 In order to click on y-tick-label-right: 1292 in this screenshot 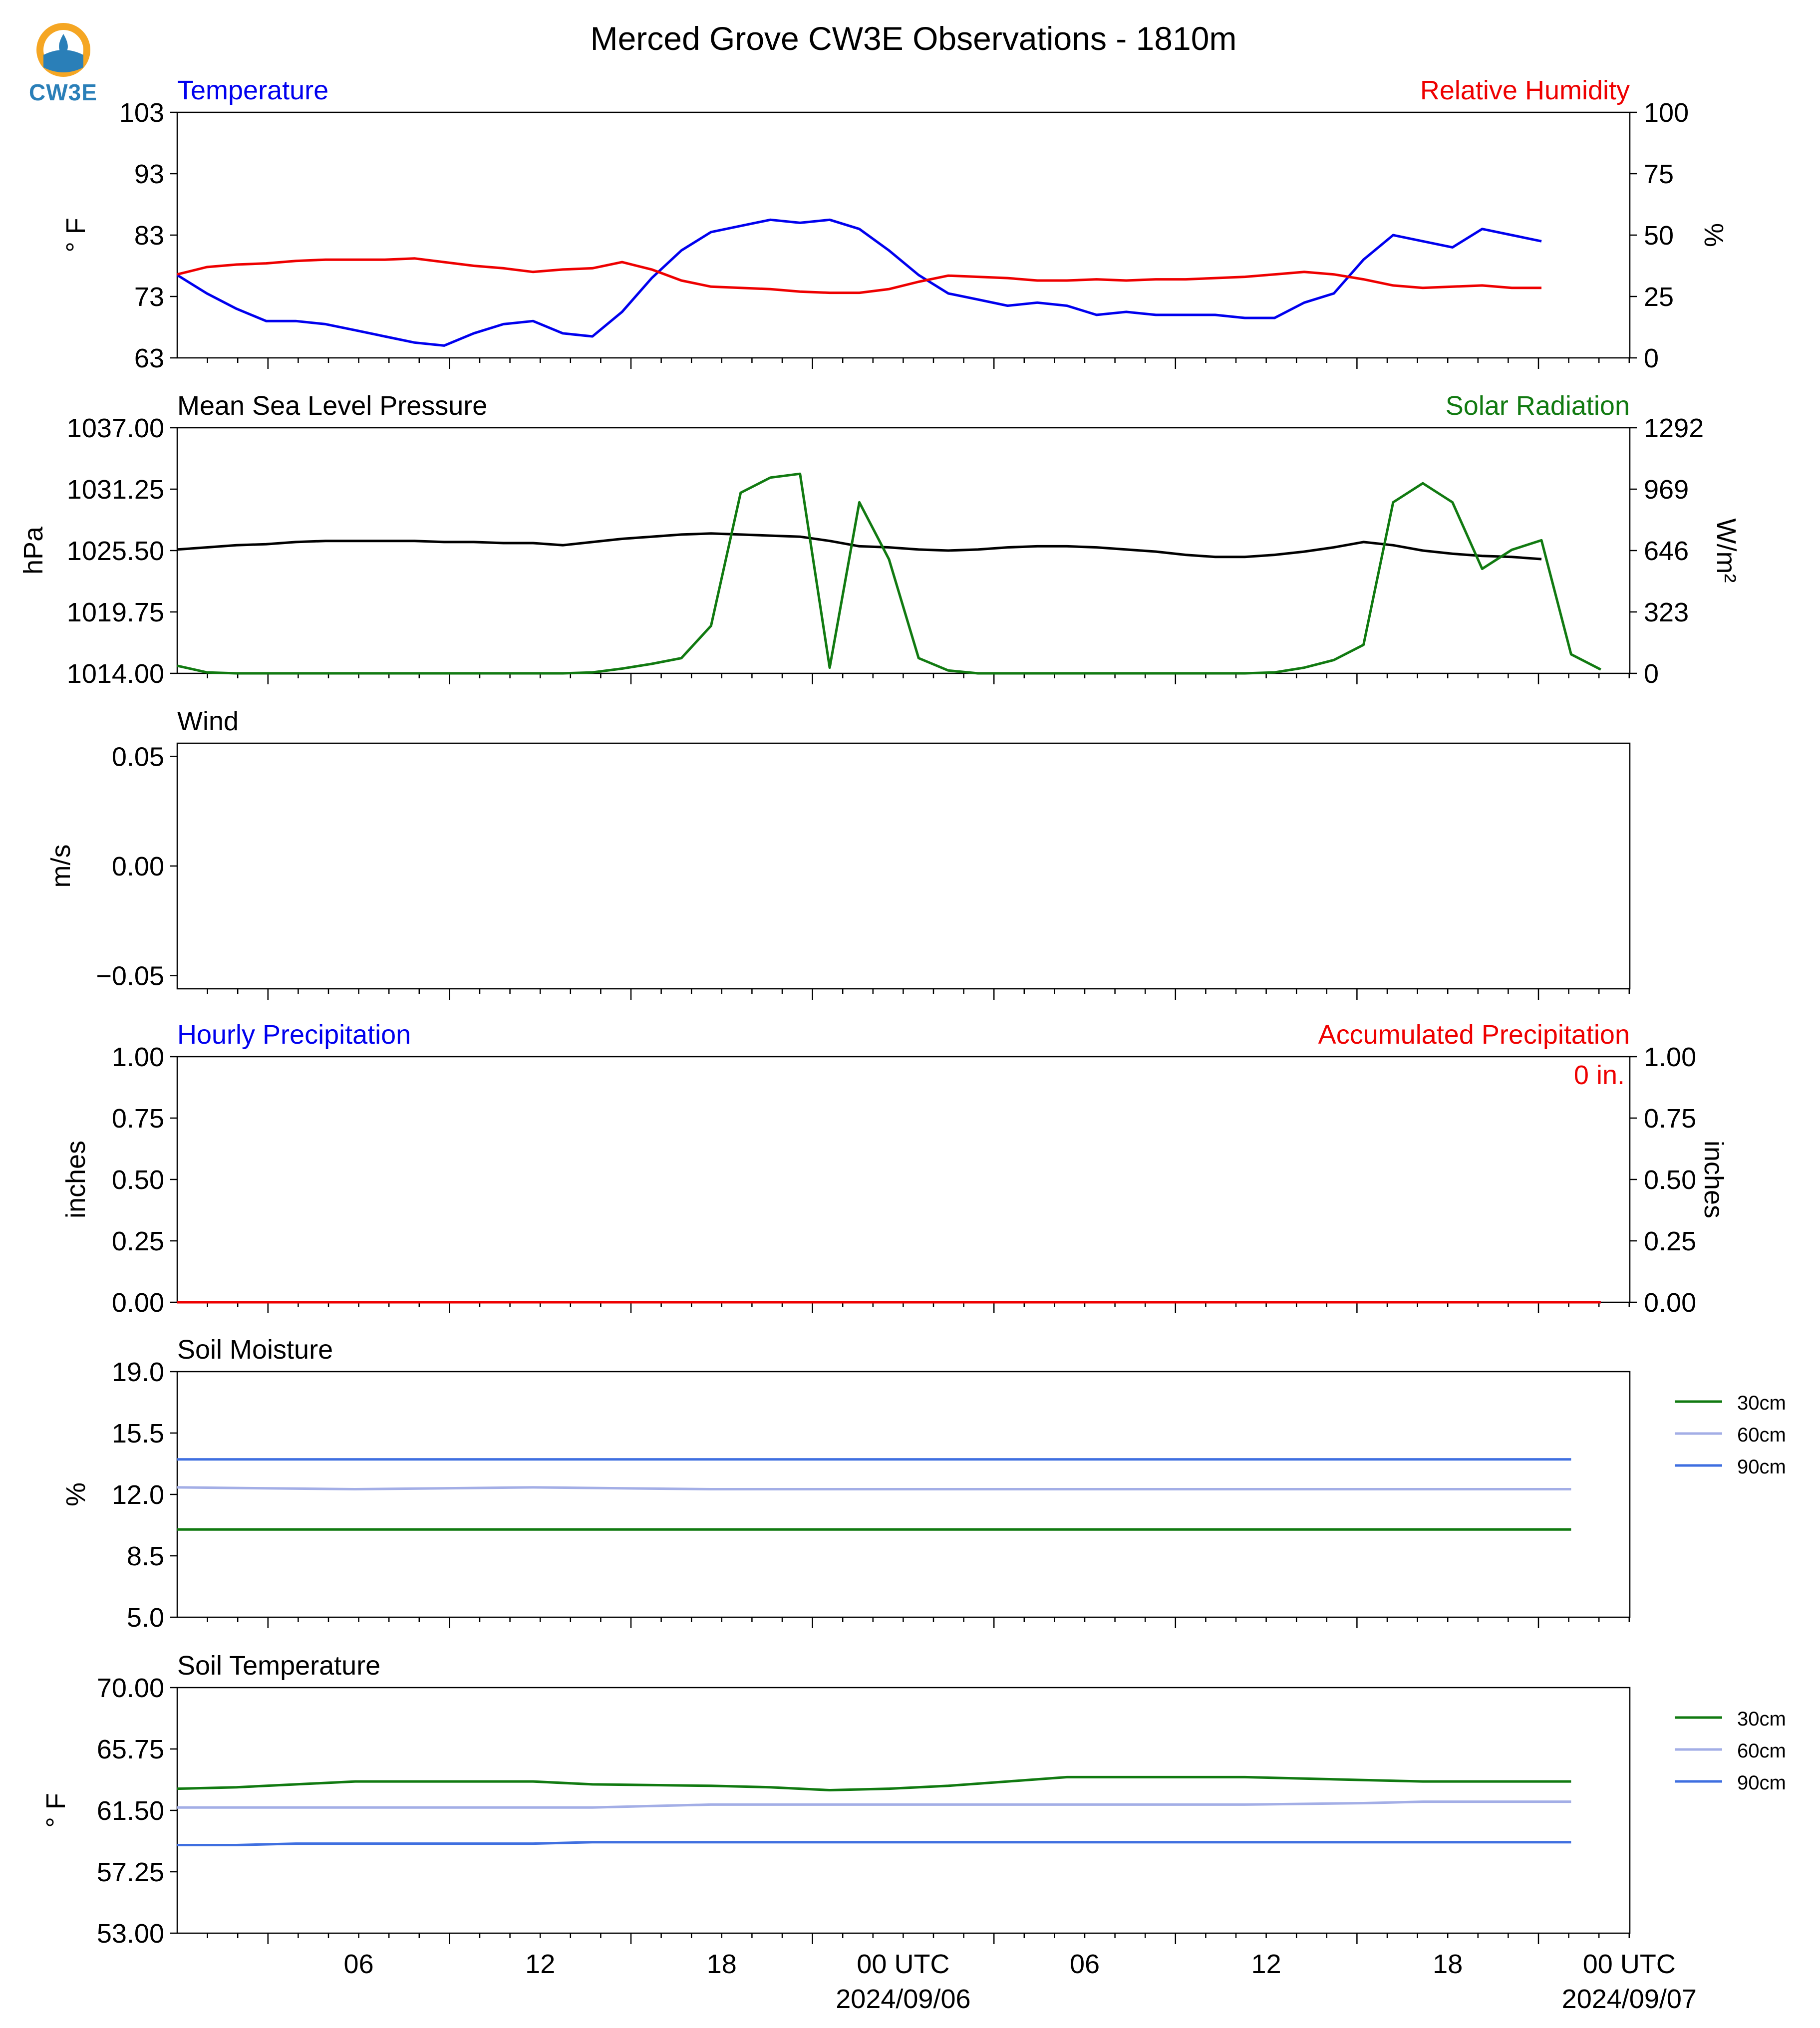, I will do `click(1674, 428)`.